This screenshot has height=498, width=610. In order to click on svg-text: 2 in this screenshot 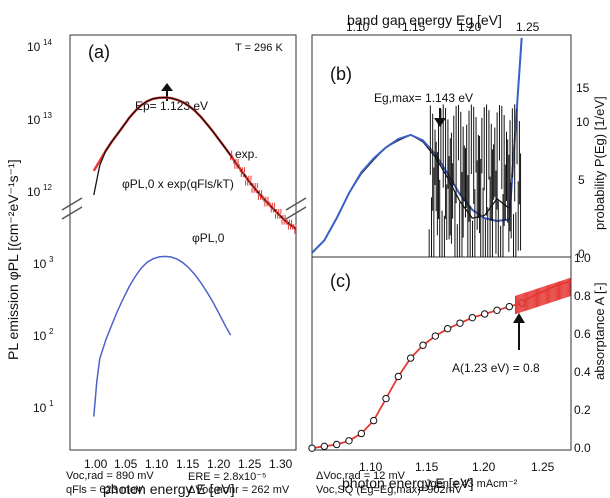, I will do `click(51, 331)`.